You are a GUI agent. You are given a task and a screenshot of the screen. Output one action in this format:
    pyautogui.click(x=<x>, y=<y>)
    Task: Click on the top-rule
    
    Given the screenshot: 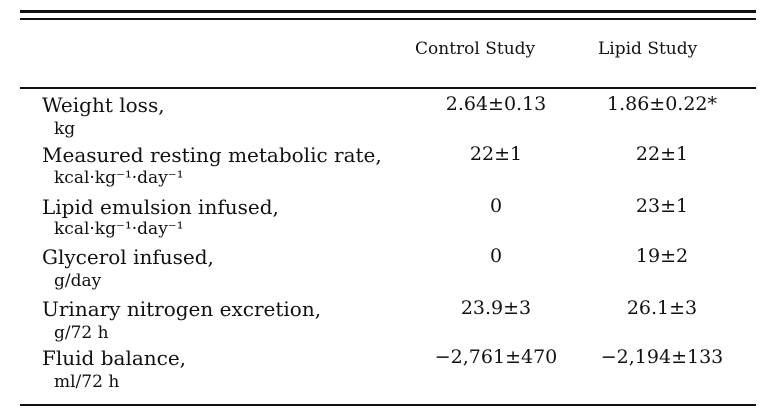 What is the action you would take?
    pyautogui.click(x=388, y=11)
    